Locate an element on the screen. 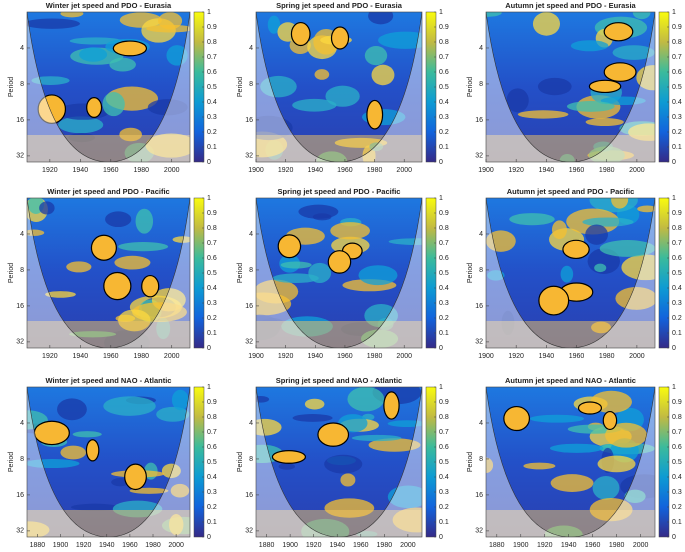 The width and height of the screenshot is (685, 552). cone-of-influence is located at coordinates (570, 87).